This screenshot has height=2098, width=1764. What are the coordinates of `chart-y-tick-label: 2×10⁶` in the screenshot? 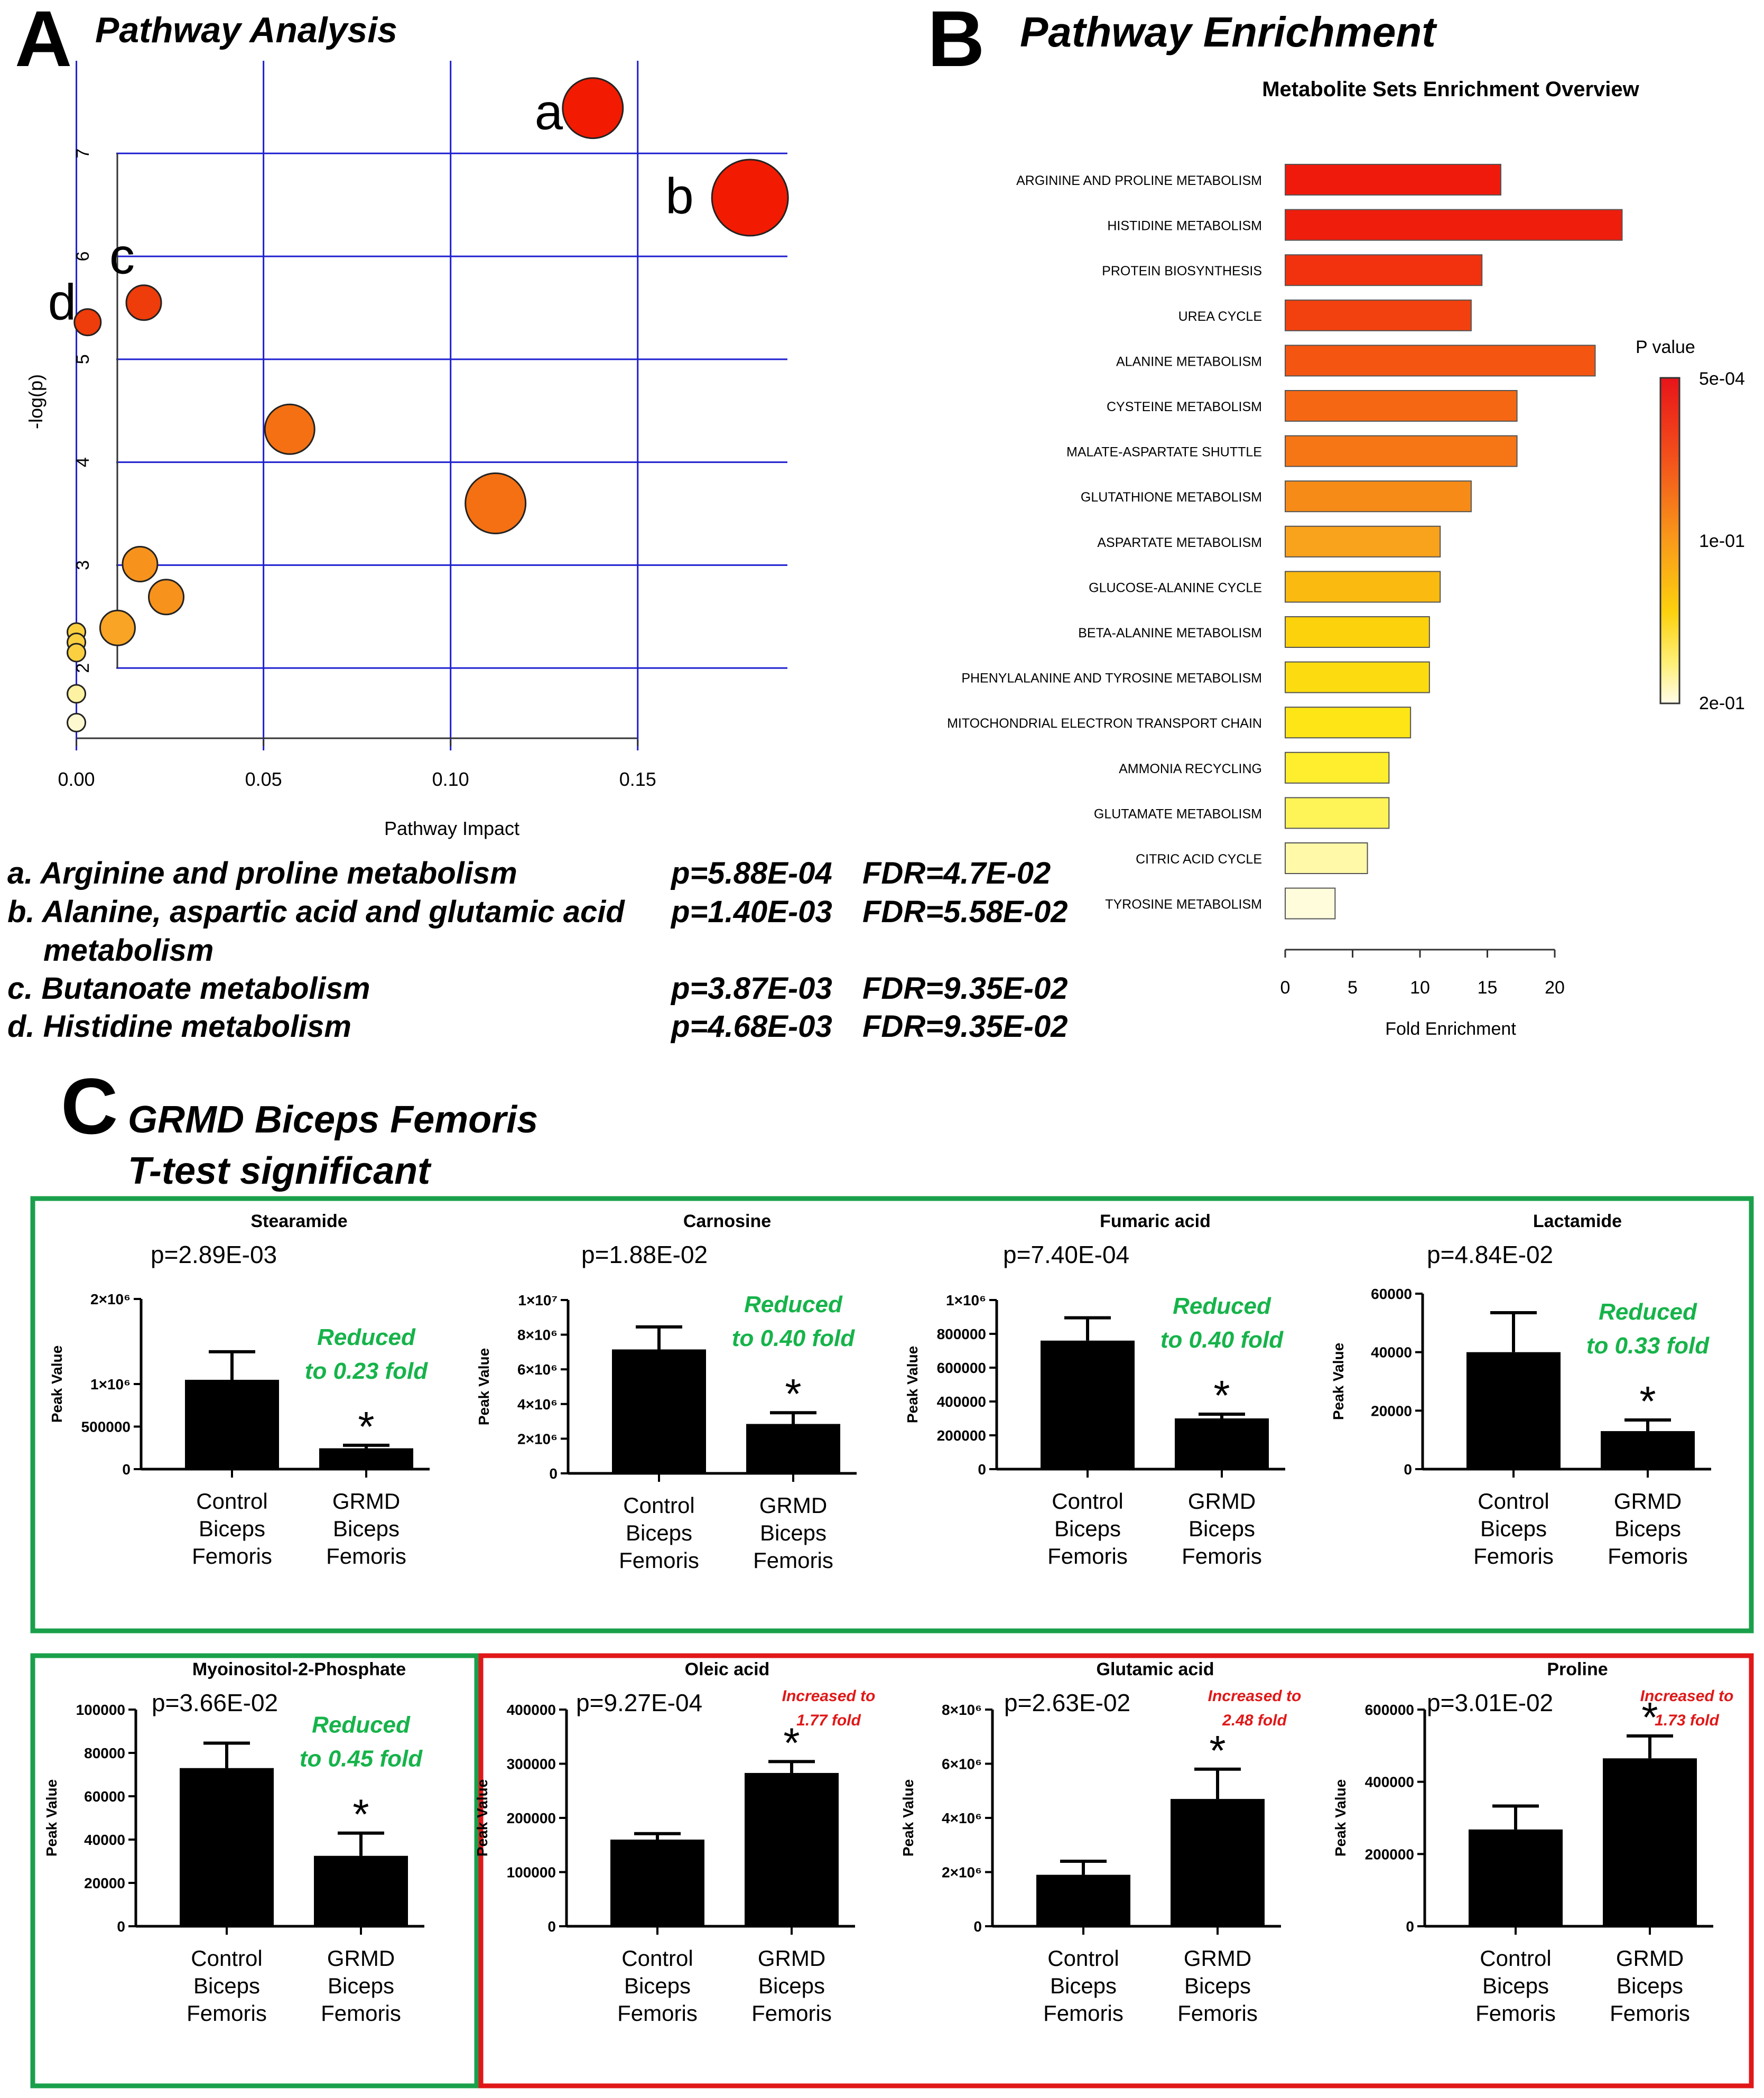 It's located at (537, 1439).